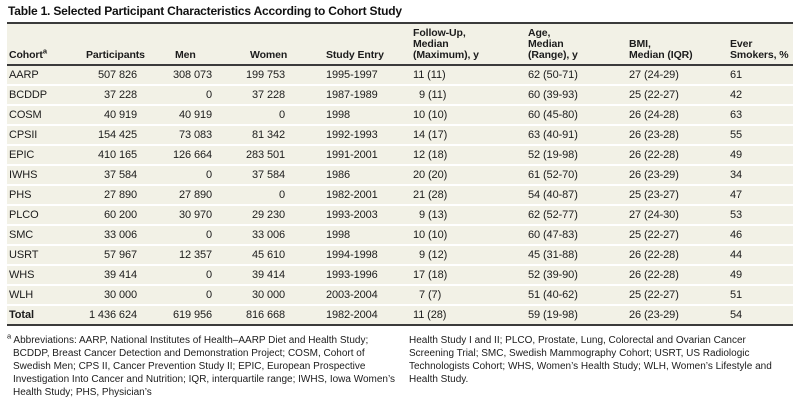  Describe the element at coordinates (45, 115) in the screenshot. I see `cell-cohort: COSM` at that location.